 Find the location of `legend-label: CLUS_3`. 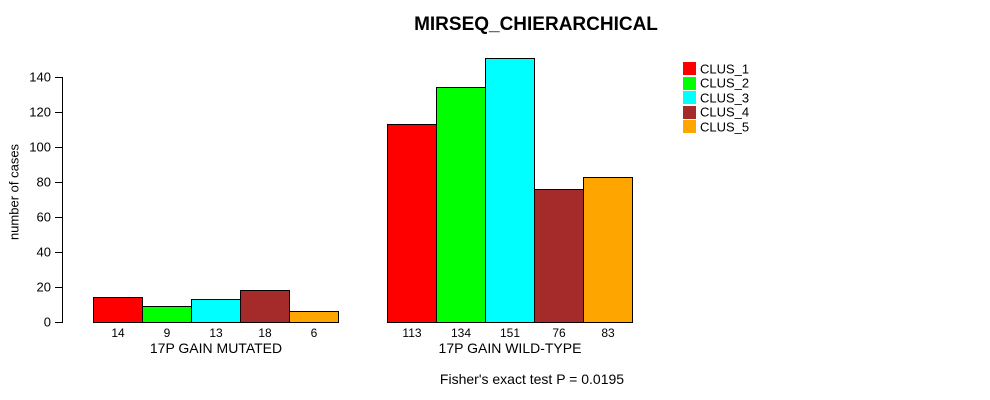

legend-label: CLUS_3 is located at coordinates (725, 98).